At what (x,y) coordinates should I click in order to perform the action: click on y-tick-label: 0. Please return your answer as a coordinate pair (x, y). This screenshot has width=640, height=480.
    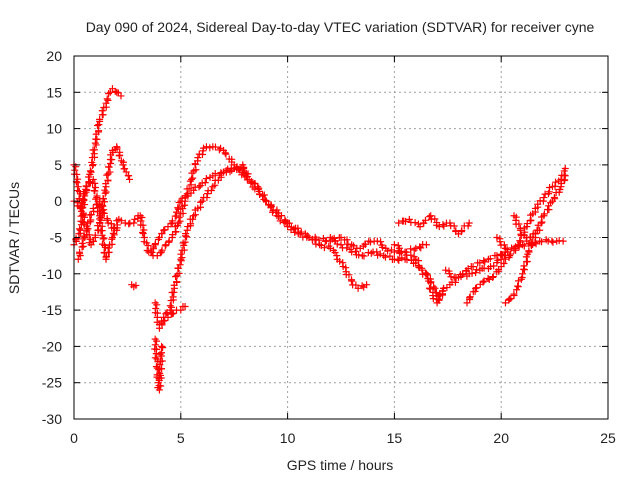
    Looking at the image, I should click on (58, 201).